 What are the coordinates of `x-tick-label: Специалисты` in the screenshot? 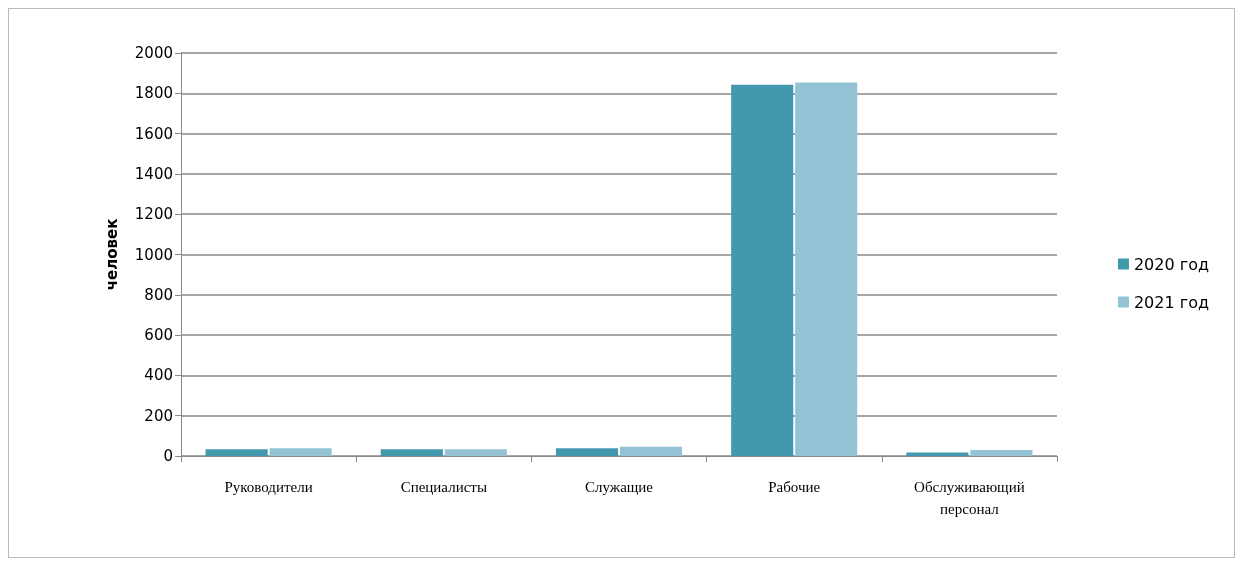 It's located at (443, 487).